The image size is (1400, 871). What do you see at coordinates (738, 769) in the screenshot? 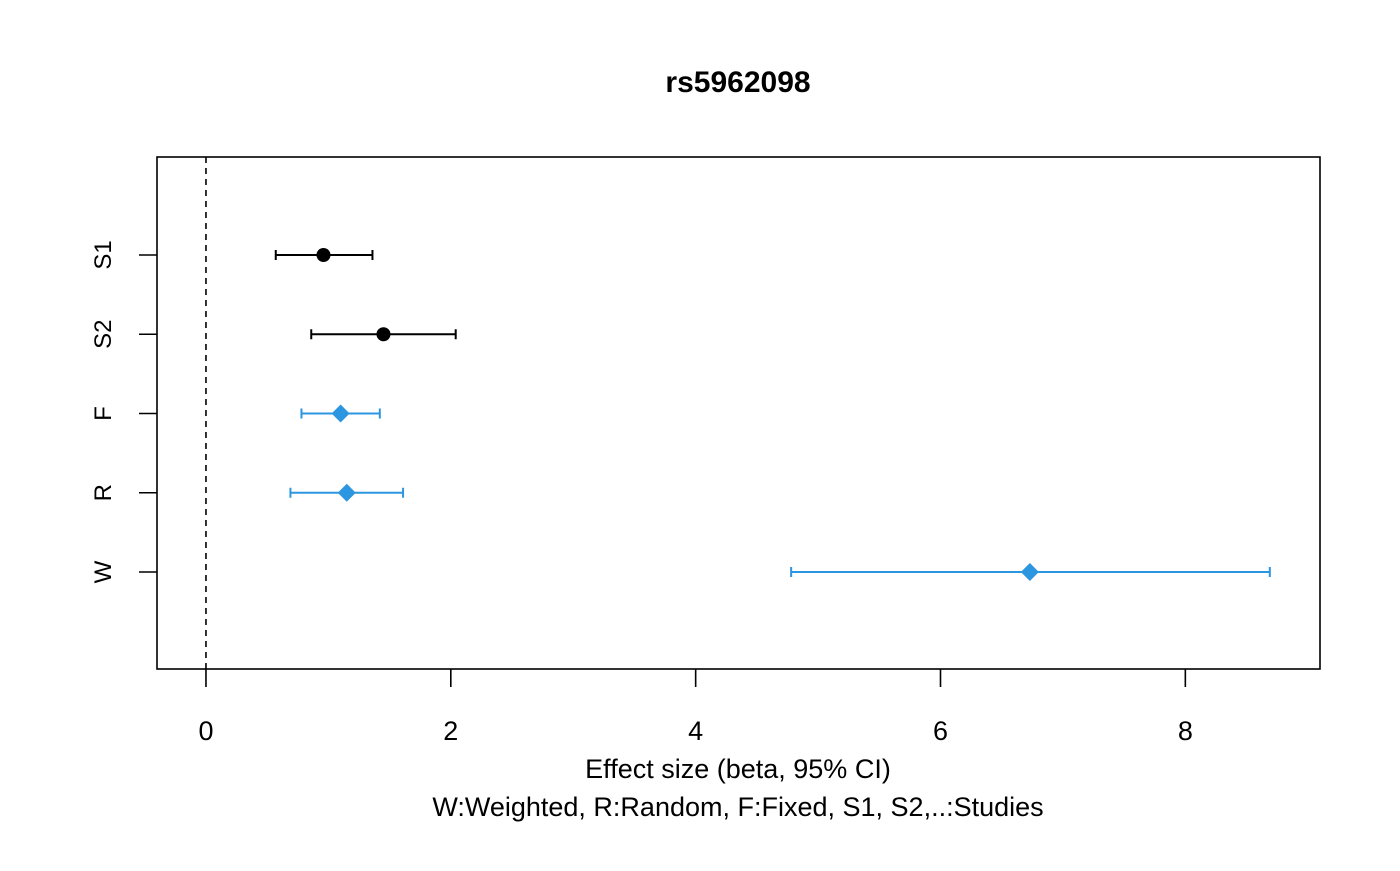
I see `x-axis-label: Effect size (beta, 95% CI)` at bounding box center [738, 769].